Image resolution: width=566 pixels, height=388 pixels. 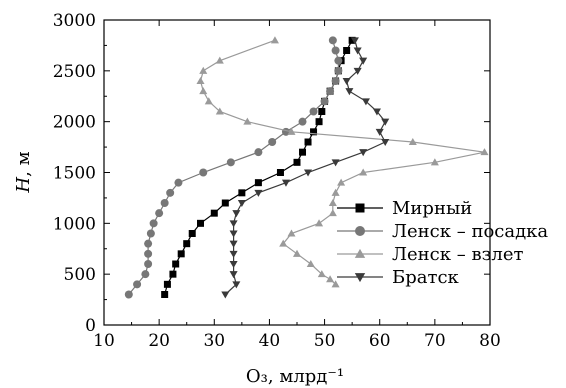 What do you see at coordinates (470, 231) in the screenshot?
I see `legend-label: Ленск – посадка` at bounding box center [470, 231].